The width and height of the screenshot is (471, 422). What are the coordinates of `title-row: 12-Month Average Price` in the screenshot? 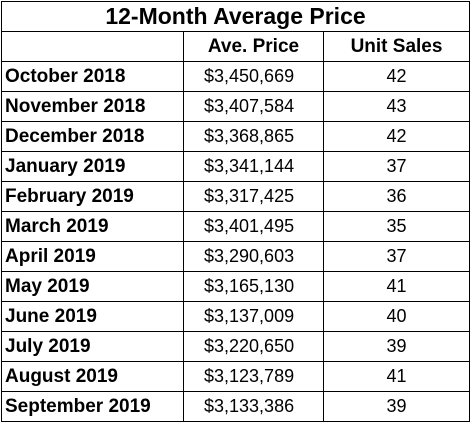 It's located at (235, 16).